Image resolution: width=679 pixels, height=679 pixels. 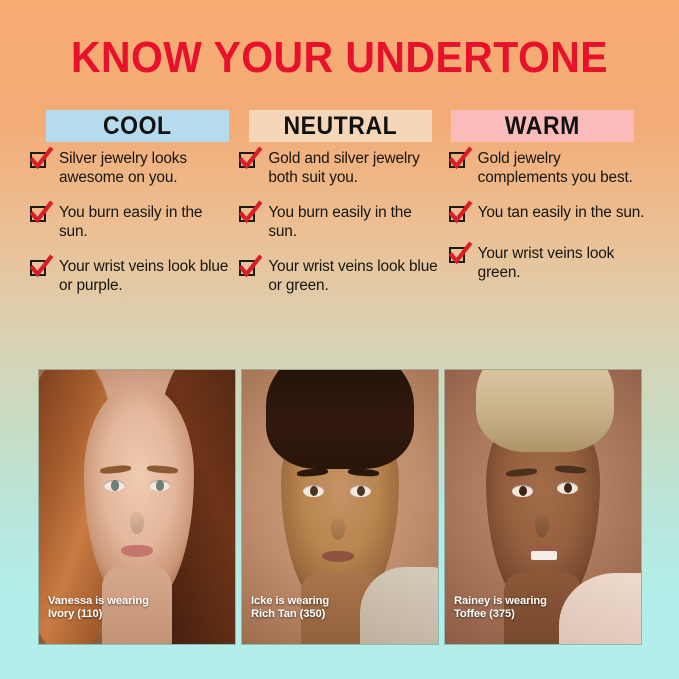 I want to click on check-item: Gold jewelry complements you best., so click(x=549, y=166).